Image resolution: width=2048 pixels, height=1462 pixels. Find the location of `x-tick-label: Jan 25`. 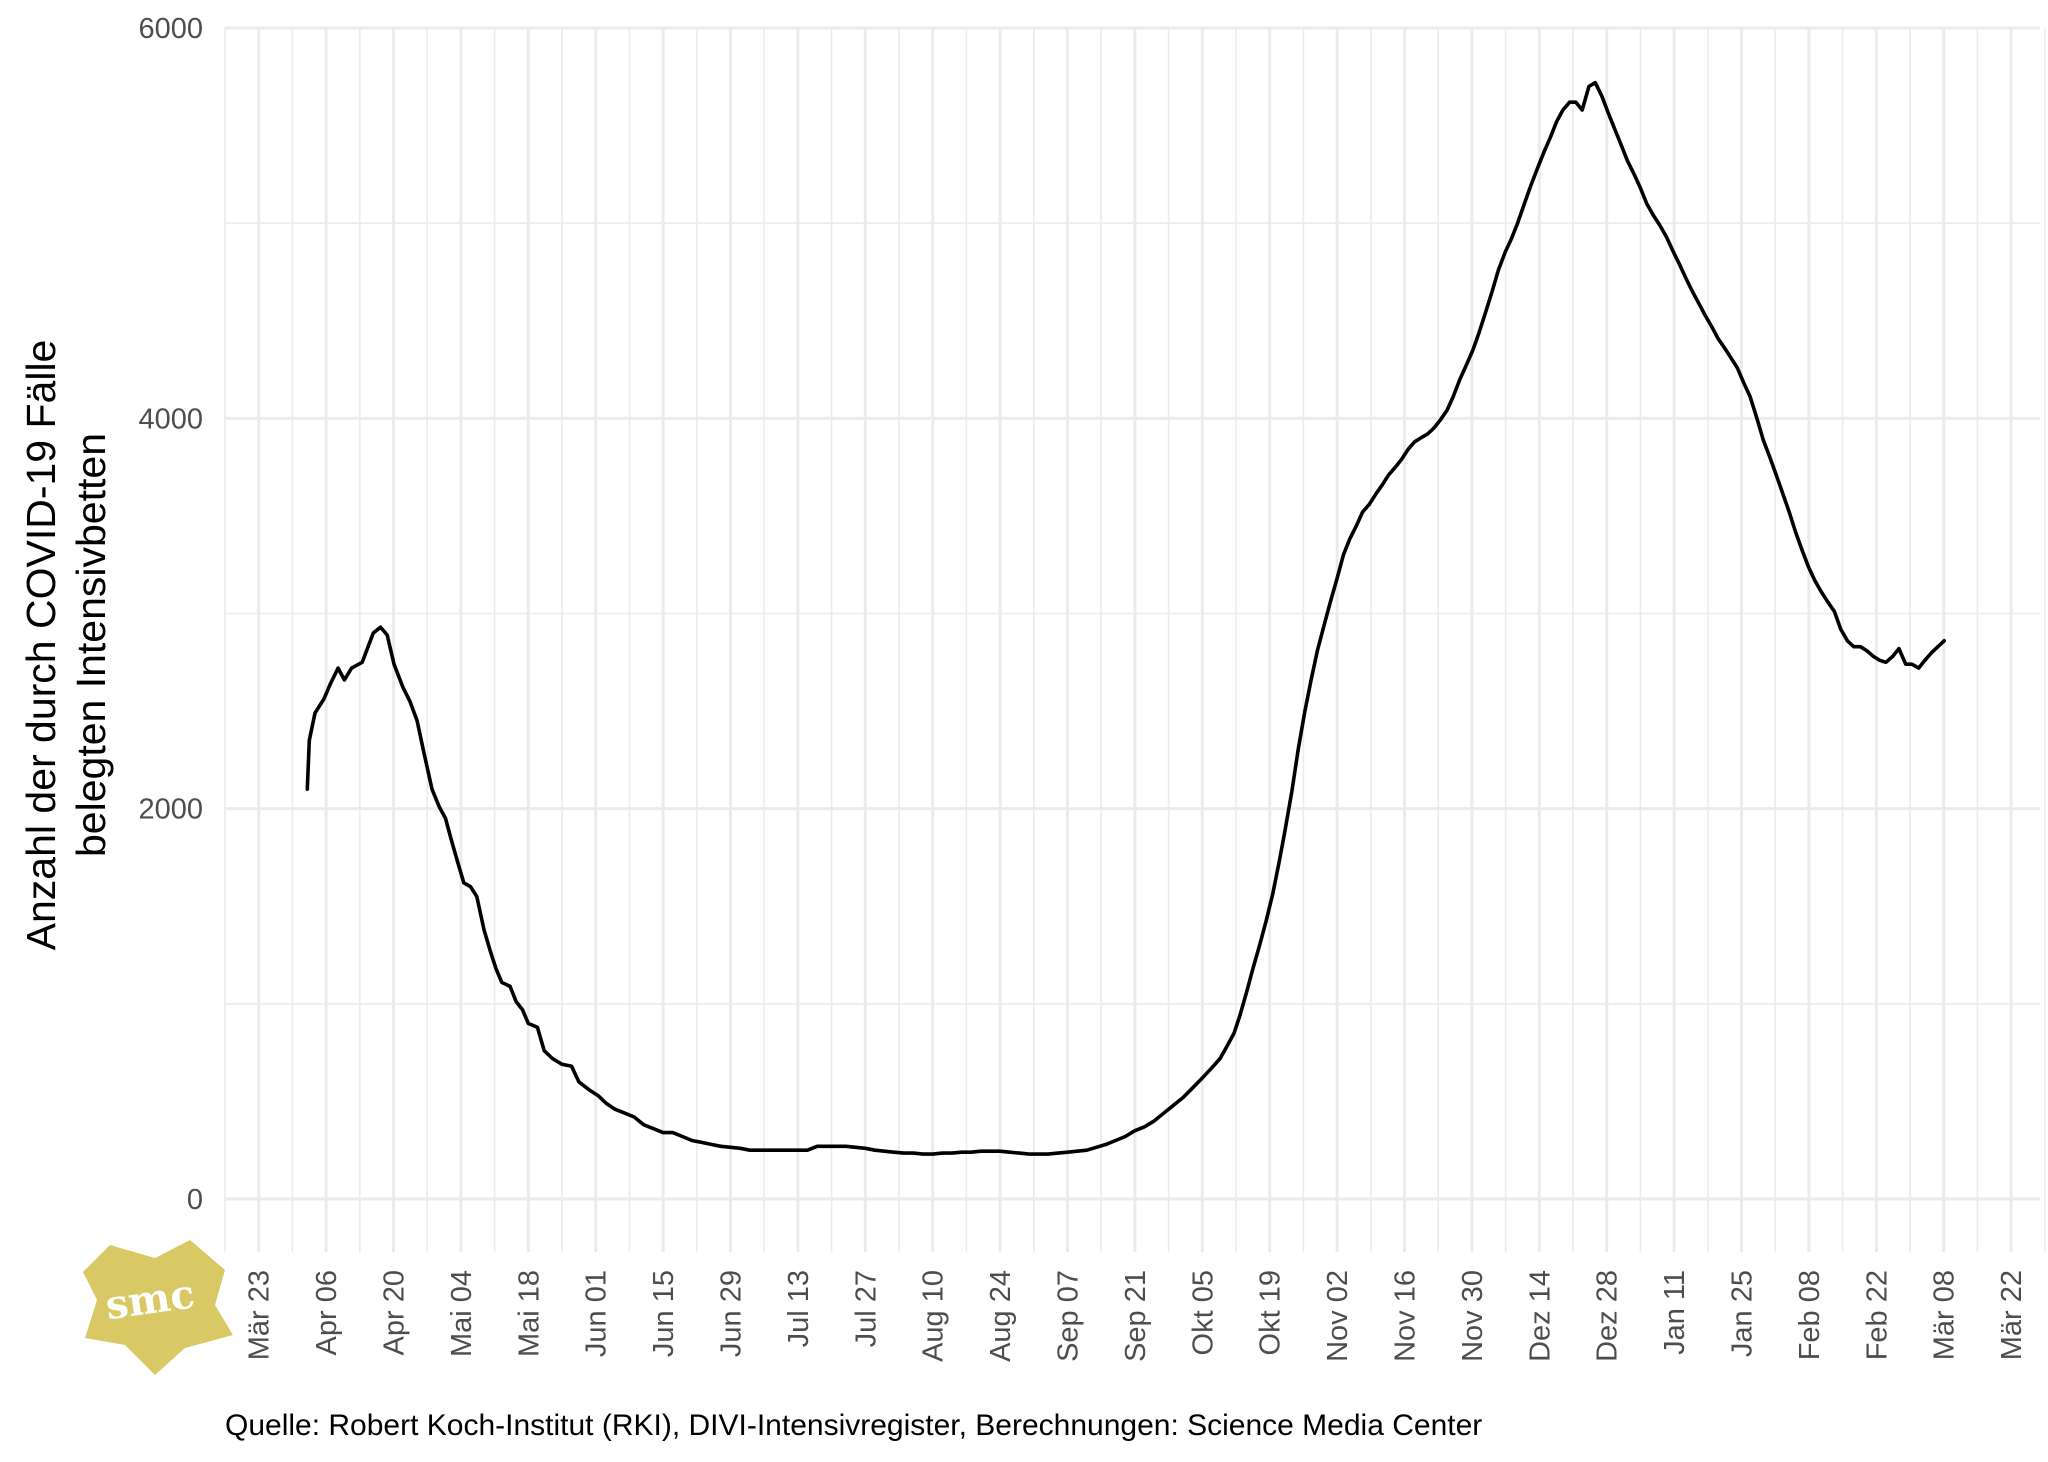

x-tick-label: Jan 25 is located at coordinates (1743, 1313).